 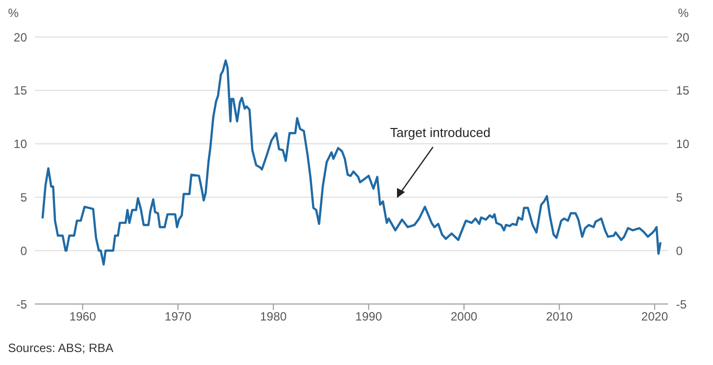 What do you see at coordinates (61, 348) in the screenshot?
I see `source-note: Sources: ABS; RBA` at bounding box center [61, 348].